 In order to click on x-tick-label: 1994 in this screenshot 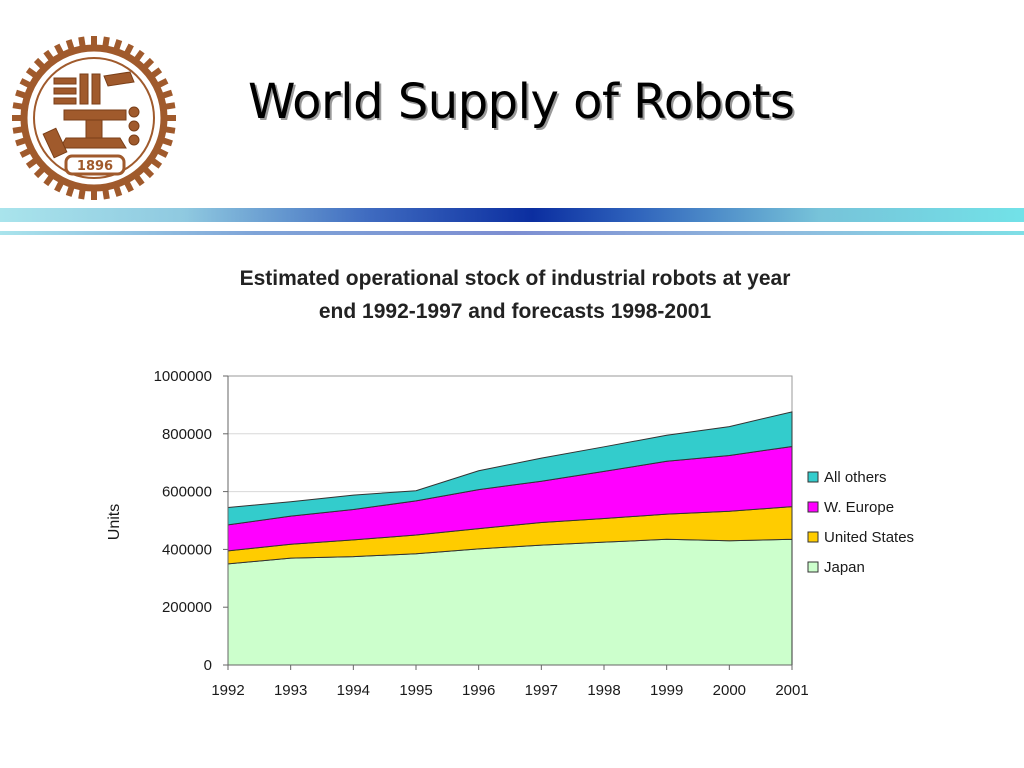, I will do `click(353, 690)`.